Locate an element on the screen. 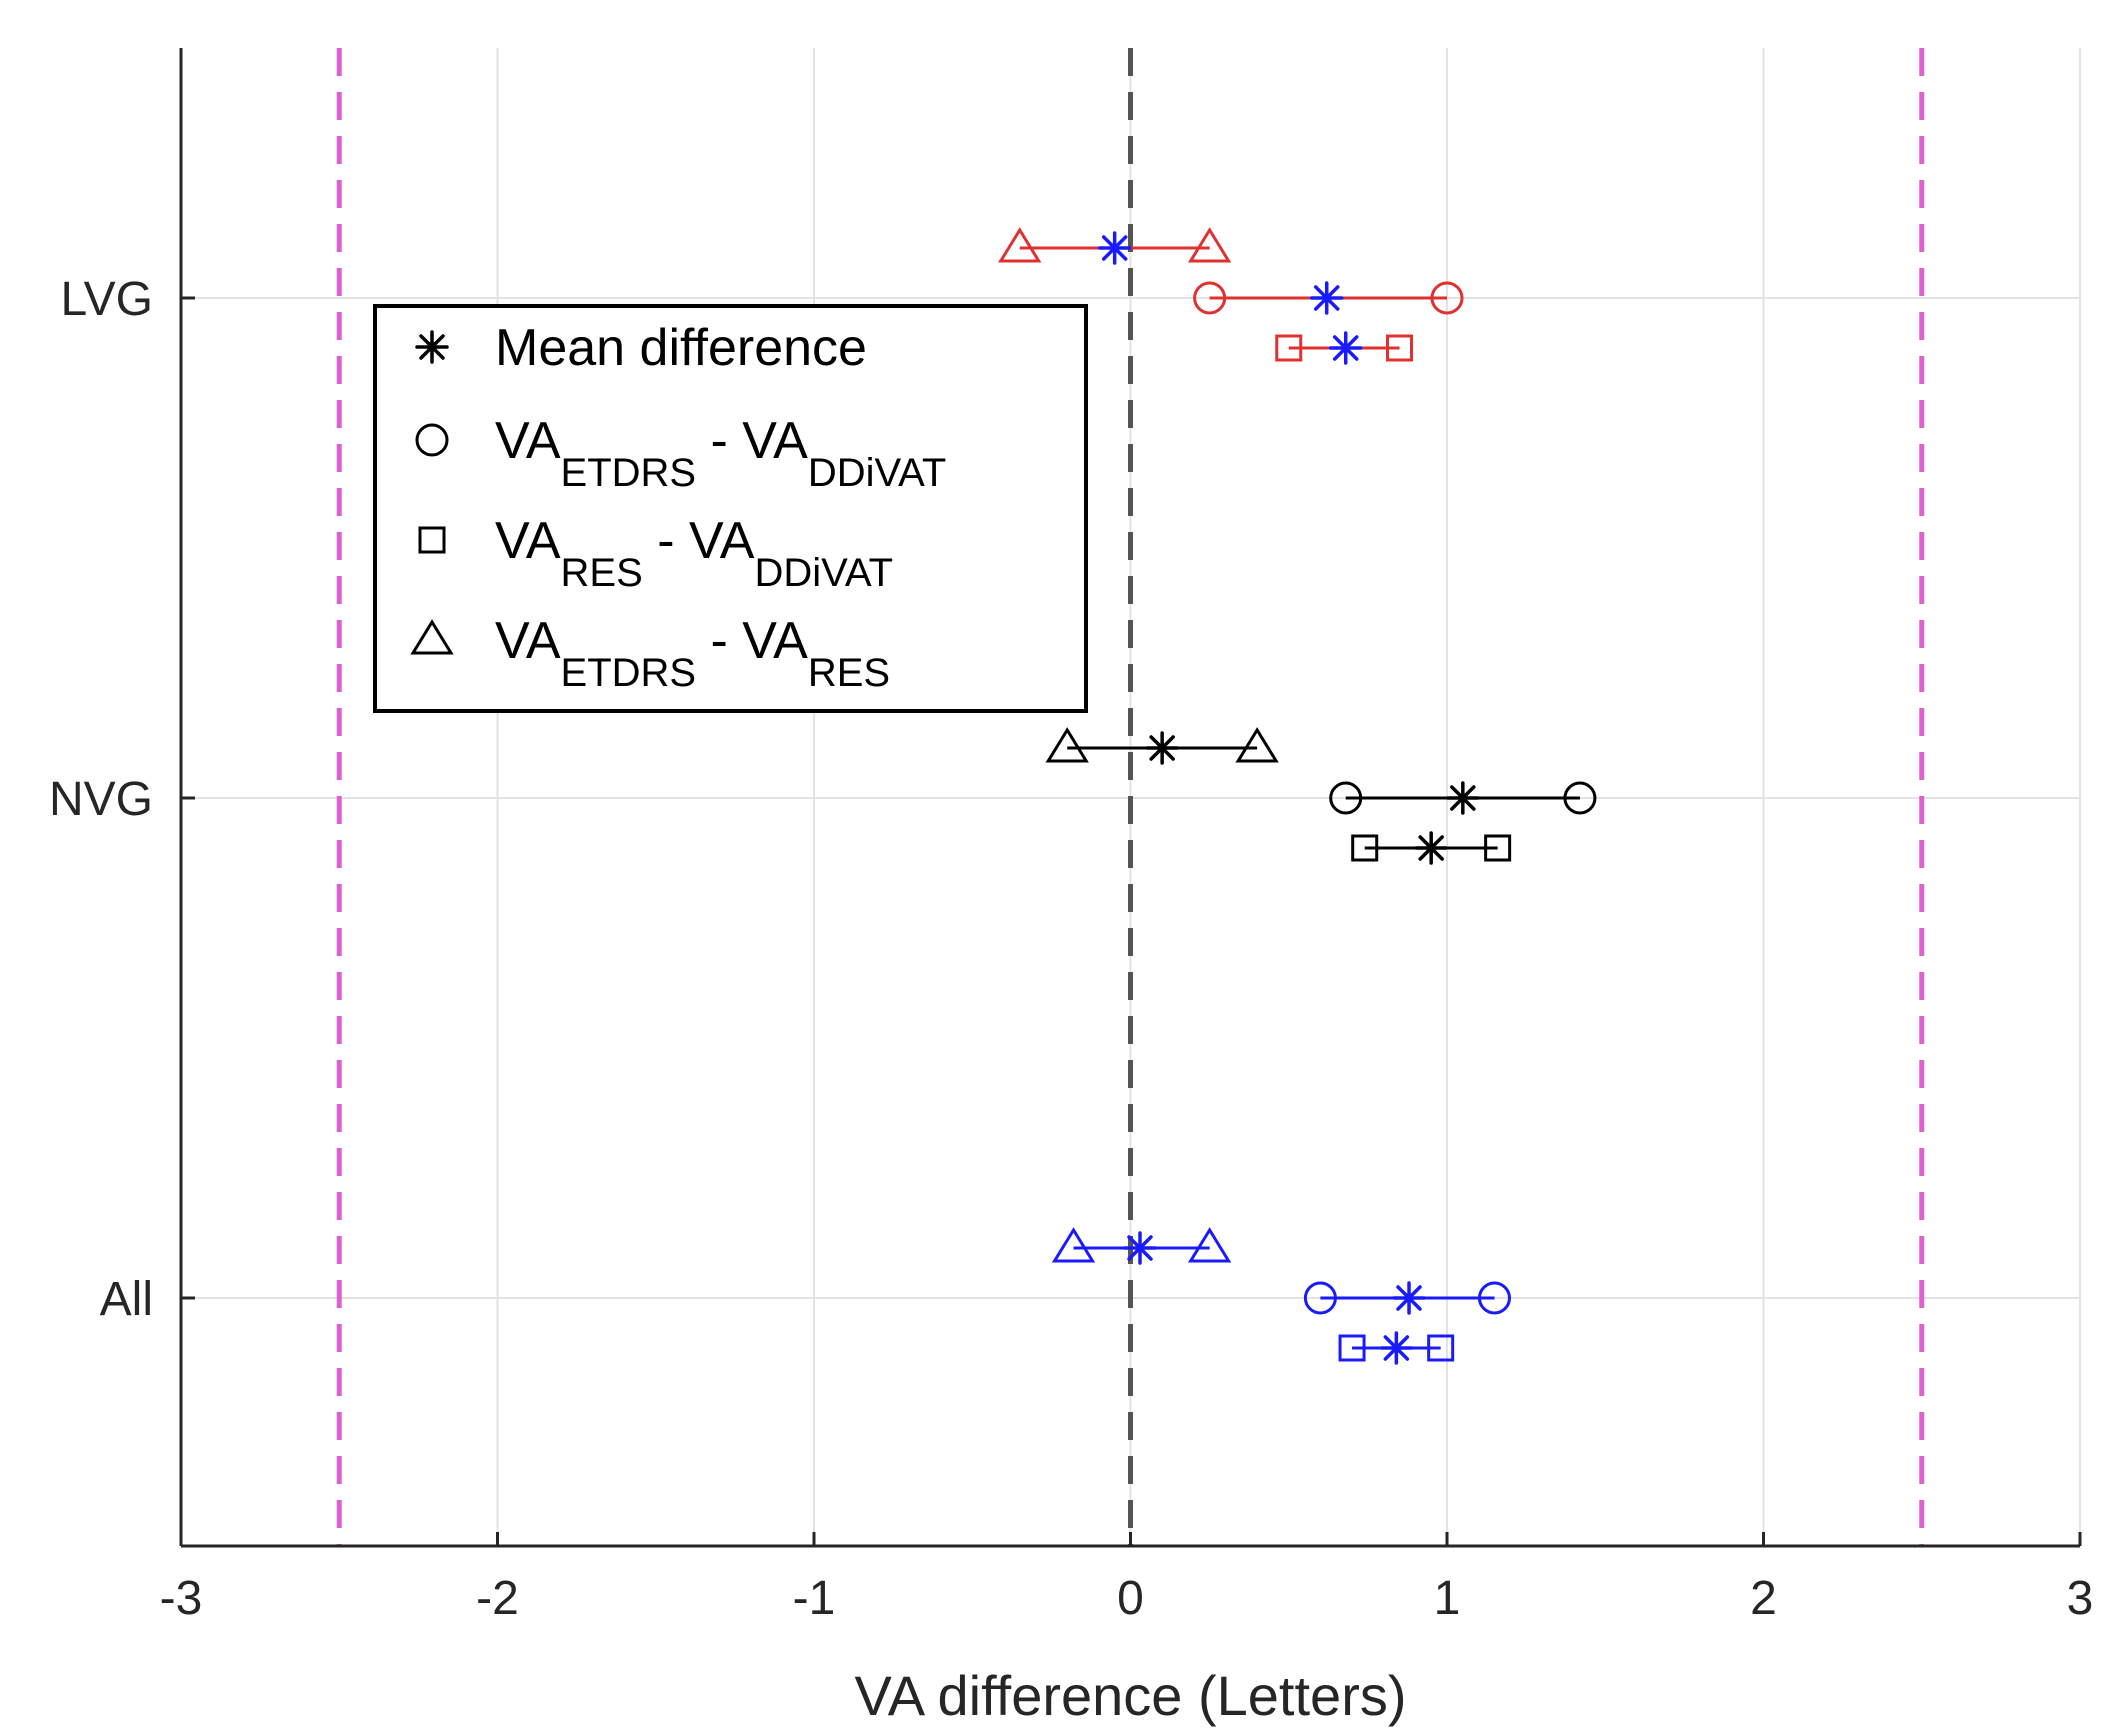 The width and height of the screenshot is (2120, 1733). interval-lvg-triangle is located at coordinates (1115, 246).